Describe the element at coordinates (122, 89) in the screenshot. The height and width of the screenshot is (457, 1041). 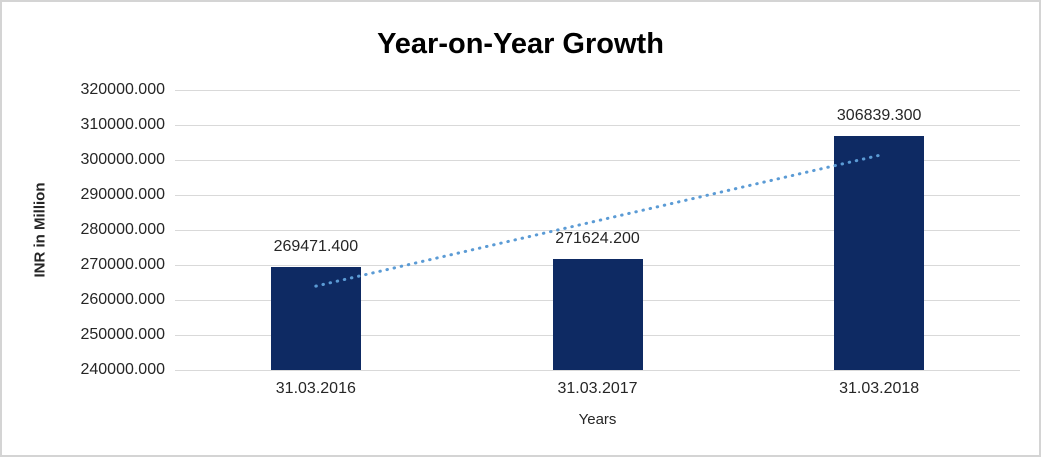
I see `y-tick-label: 320000.000` at that location.